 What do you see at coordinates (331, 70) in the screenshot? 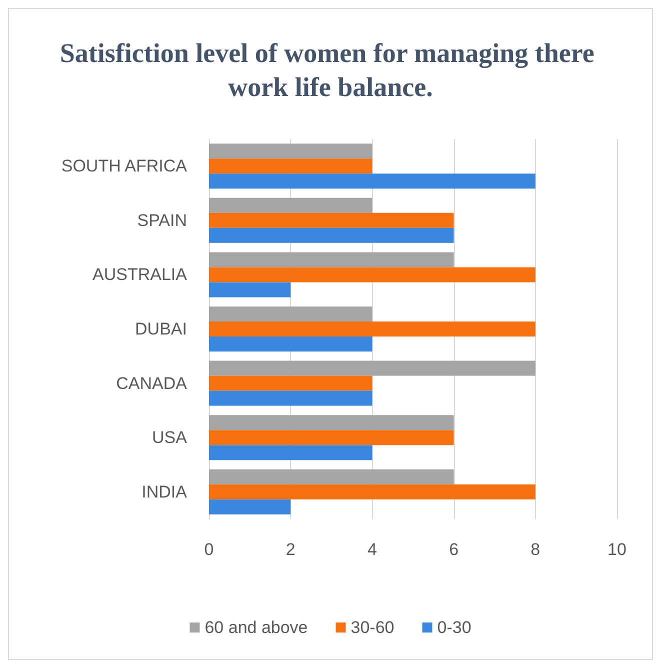
I see `chart-title: Satisfiction level of women for managing there work life balance.` at bounding box center [331, 70].